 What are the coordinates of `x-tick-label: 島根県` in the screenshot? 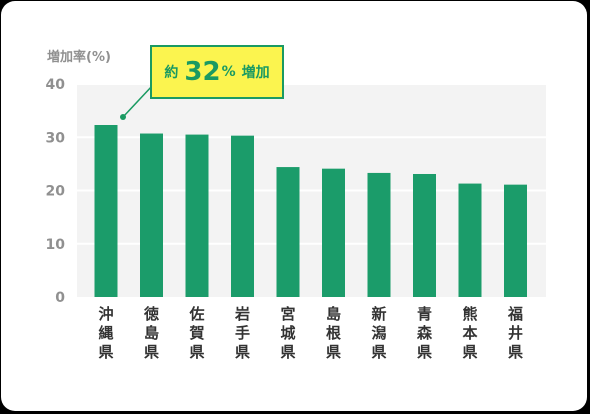 It's located at (333, 333).